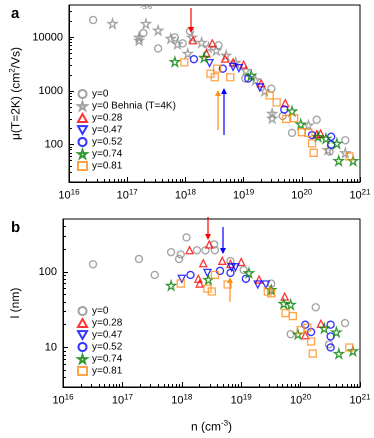 This screenshot has height=438, width=374. Describe the element at coordinates (15, 227) in the screenshot. I see `chart-title: b` at that location.